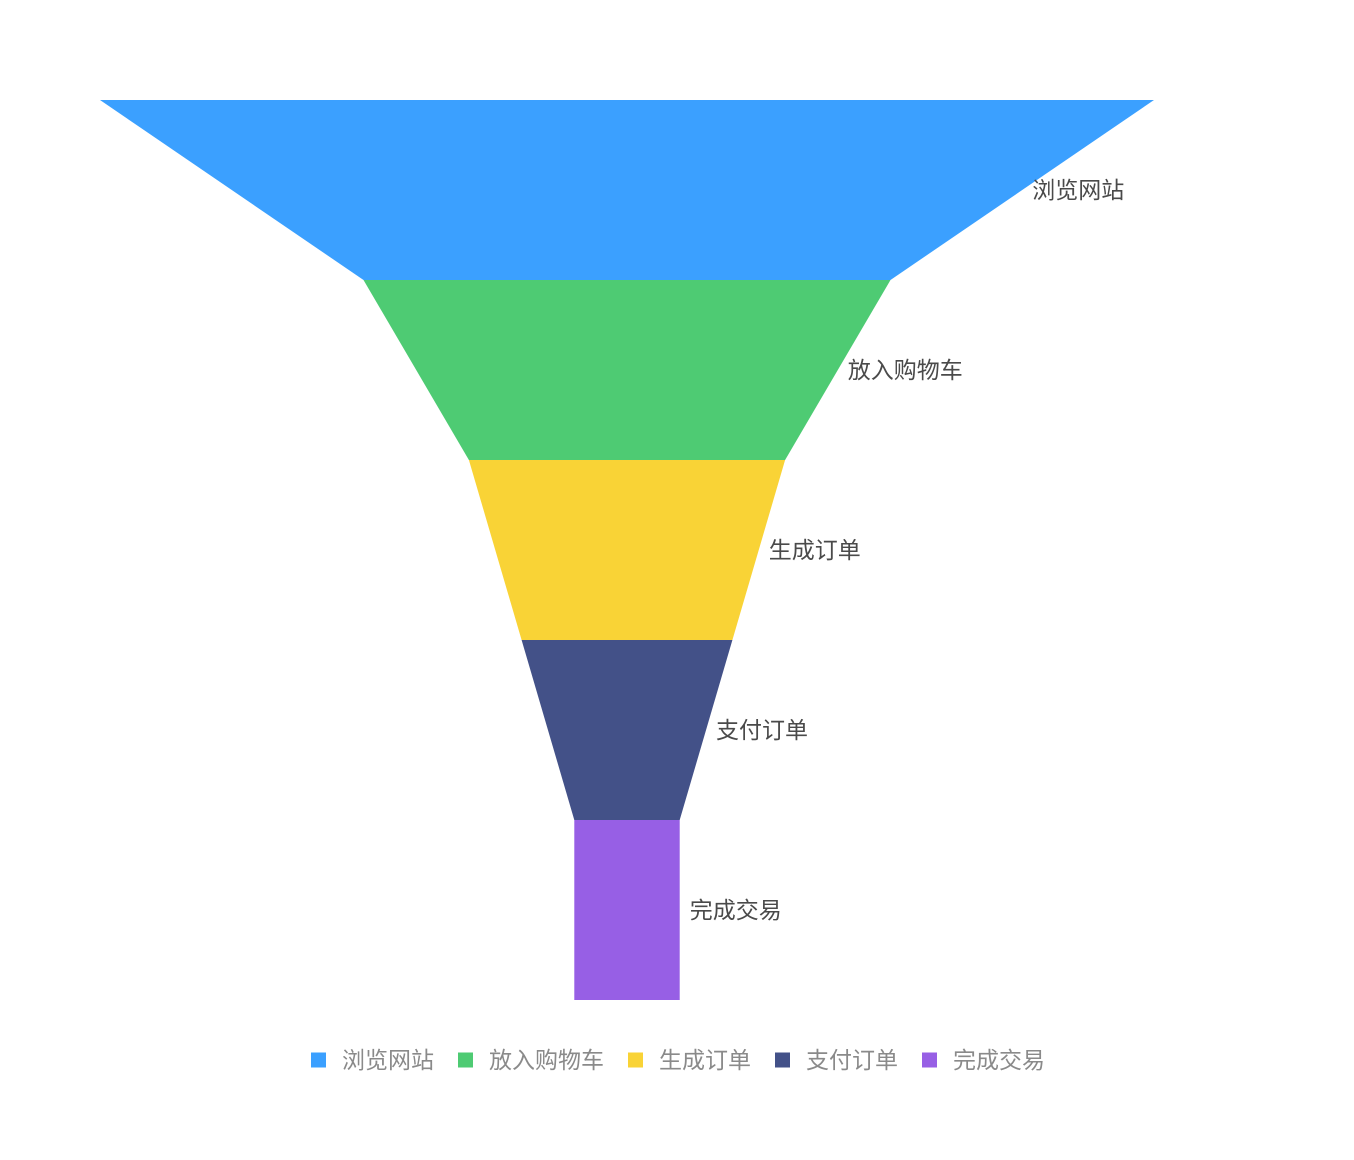  What do you see at coordinates (852, 1061) in the screenshot?
I see `legend-label-4: 支付订单` at bounding box center [852, 1061].